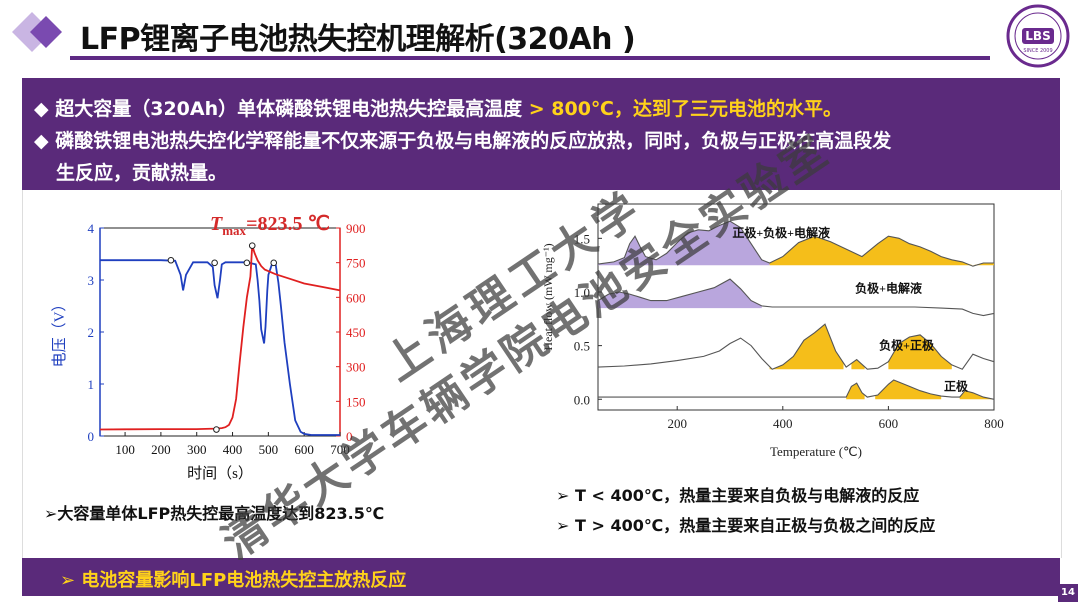 This screenshot has width=1080, height=608. I want to click on y-left-tick-label: 2, so click(91, 332).